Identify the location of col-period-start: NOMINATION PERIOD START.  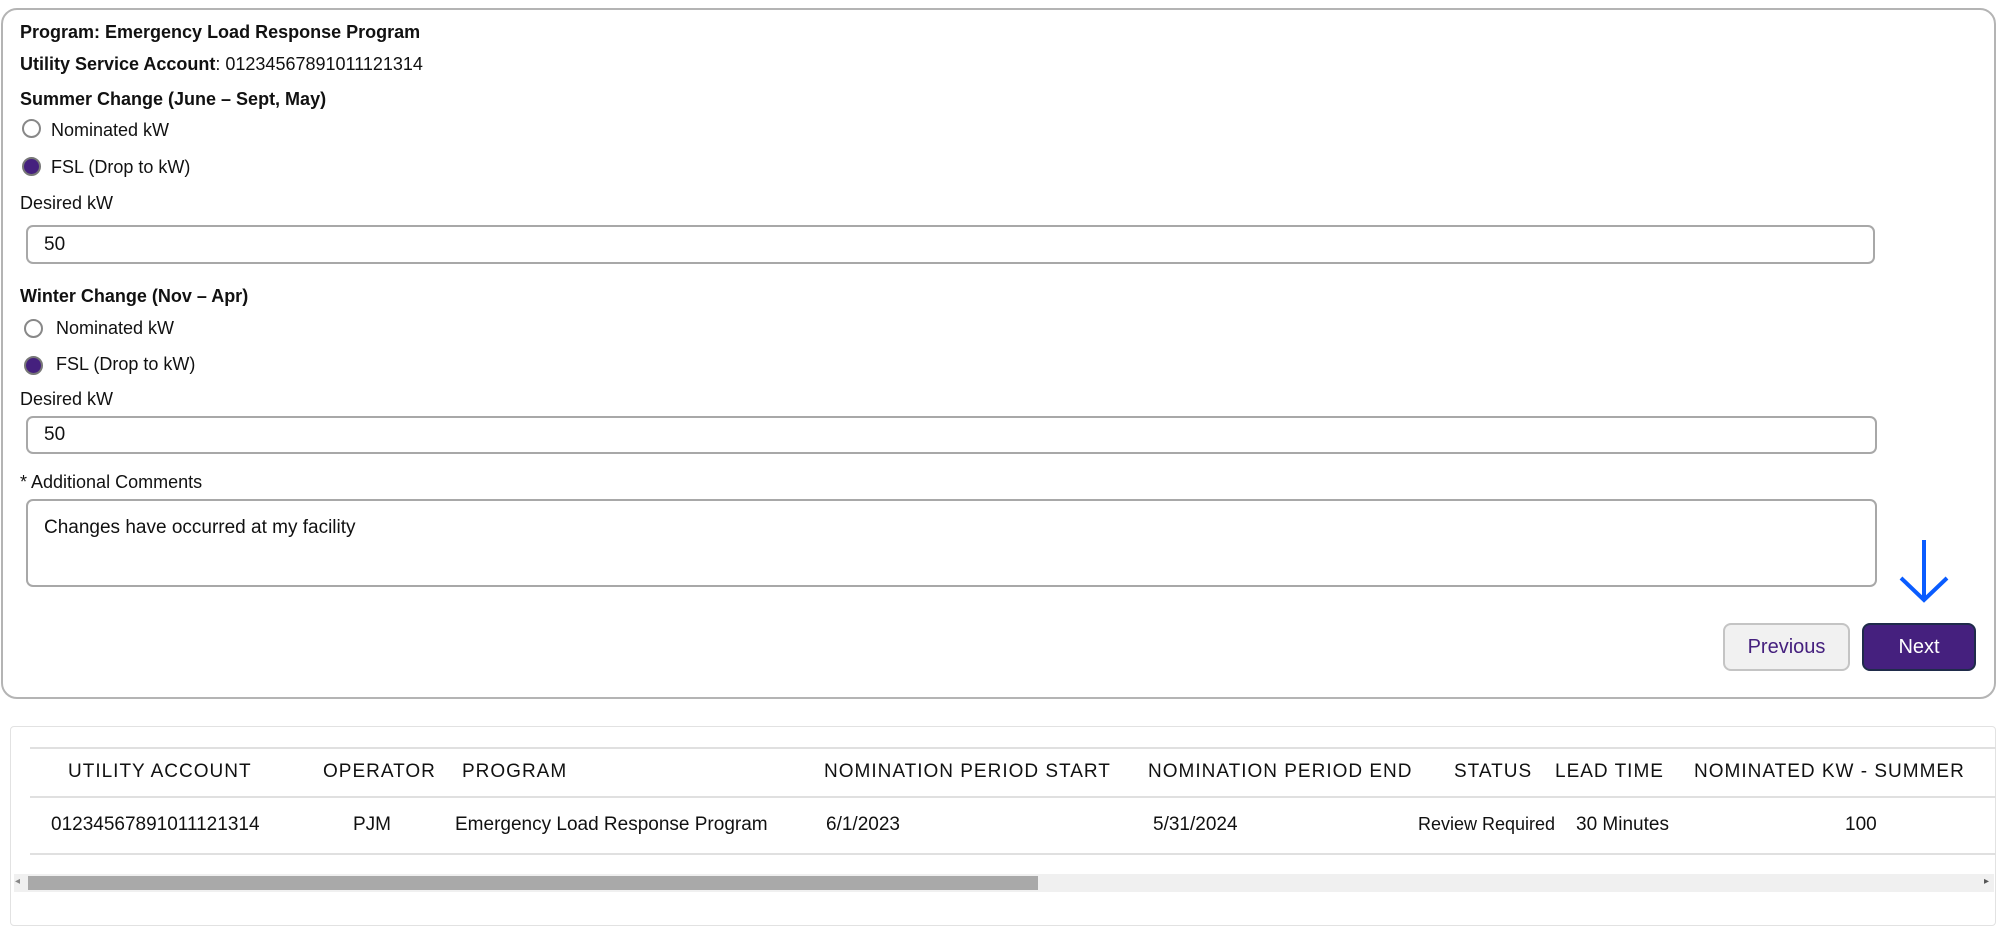
(967, 771).